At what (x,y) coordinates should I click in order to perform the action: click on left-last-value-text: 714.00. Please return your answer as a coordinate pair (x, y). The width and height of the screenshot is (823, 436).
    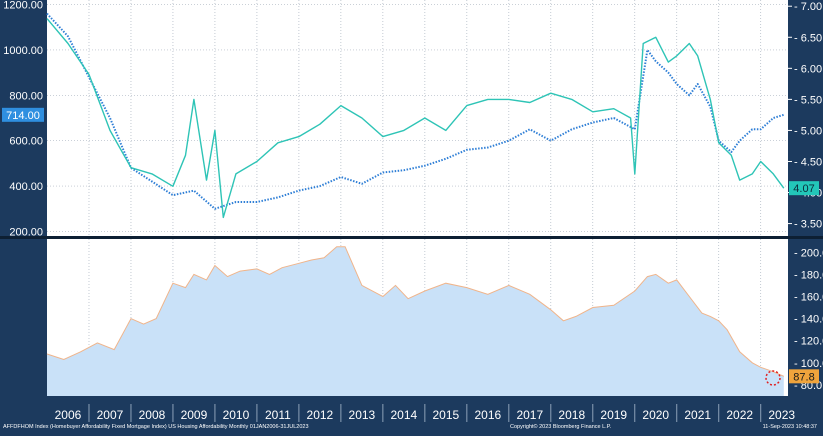
    Looking at the image, I should click on (23, 116).